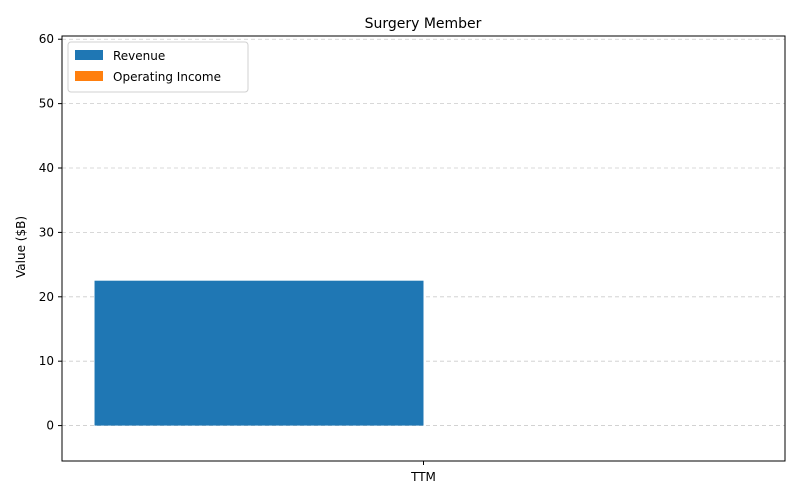 Image resolution: width=800 pixels, height=500 pixels. I want to click on y-tick-label: 10, so click(46, 361).